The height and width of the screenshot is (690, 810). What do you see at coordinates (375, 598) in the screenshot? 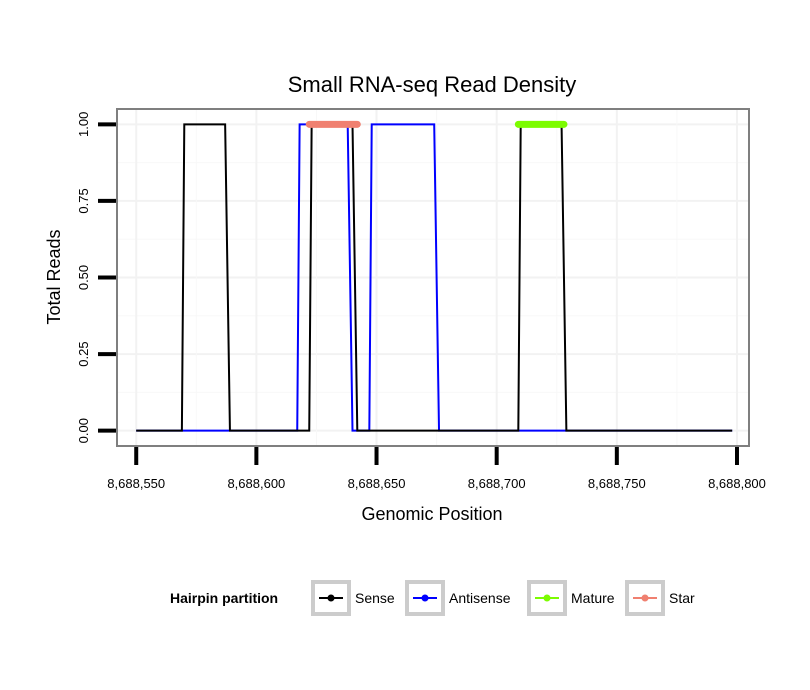
I see `legend-label: Sense` at bounding box center [375, 598].